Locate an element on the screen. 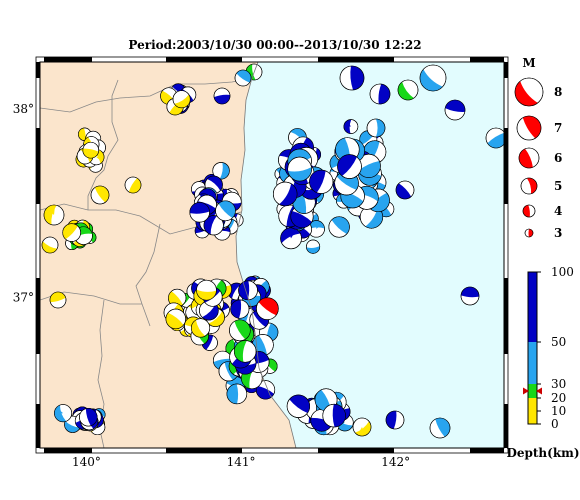 This screenshot has width=580, height=500. lon-tick-label: 140° is located at coordinates (86, 462).